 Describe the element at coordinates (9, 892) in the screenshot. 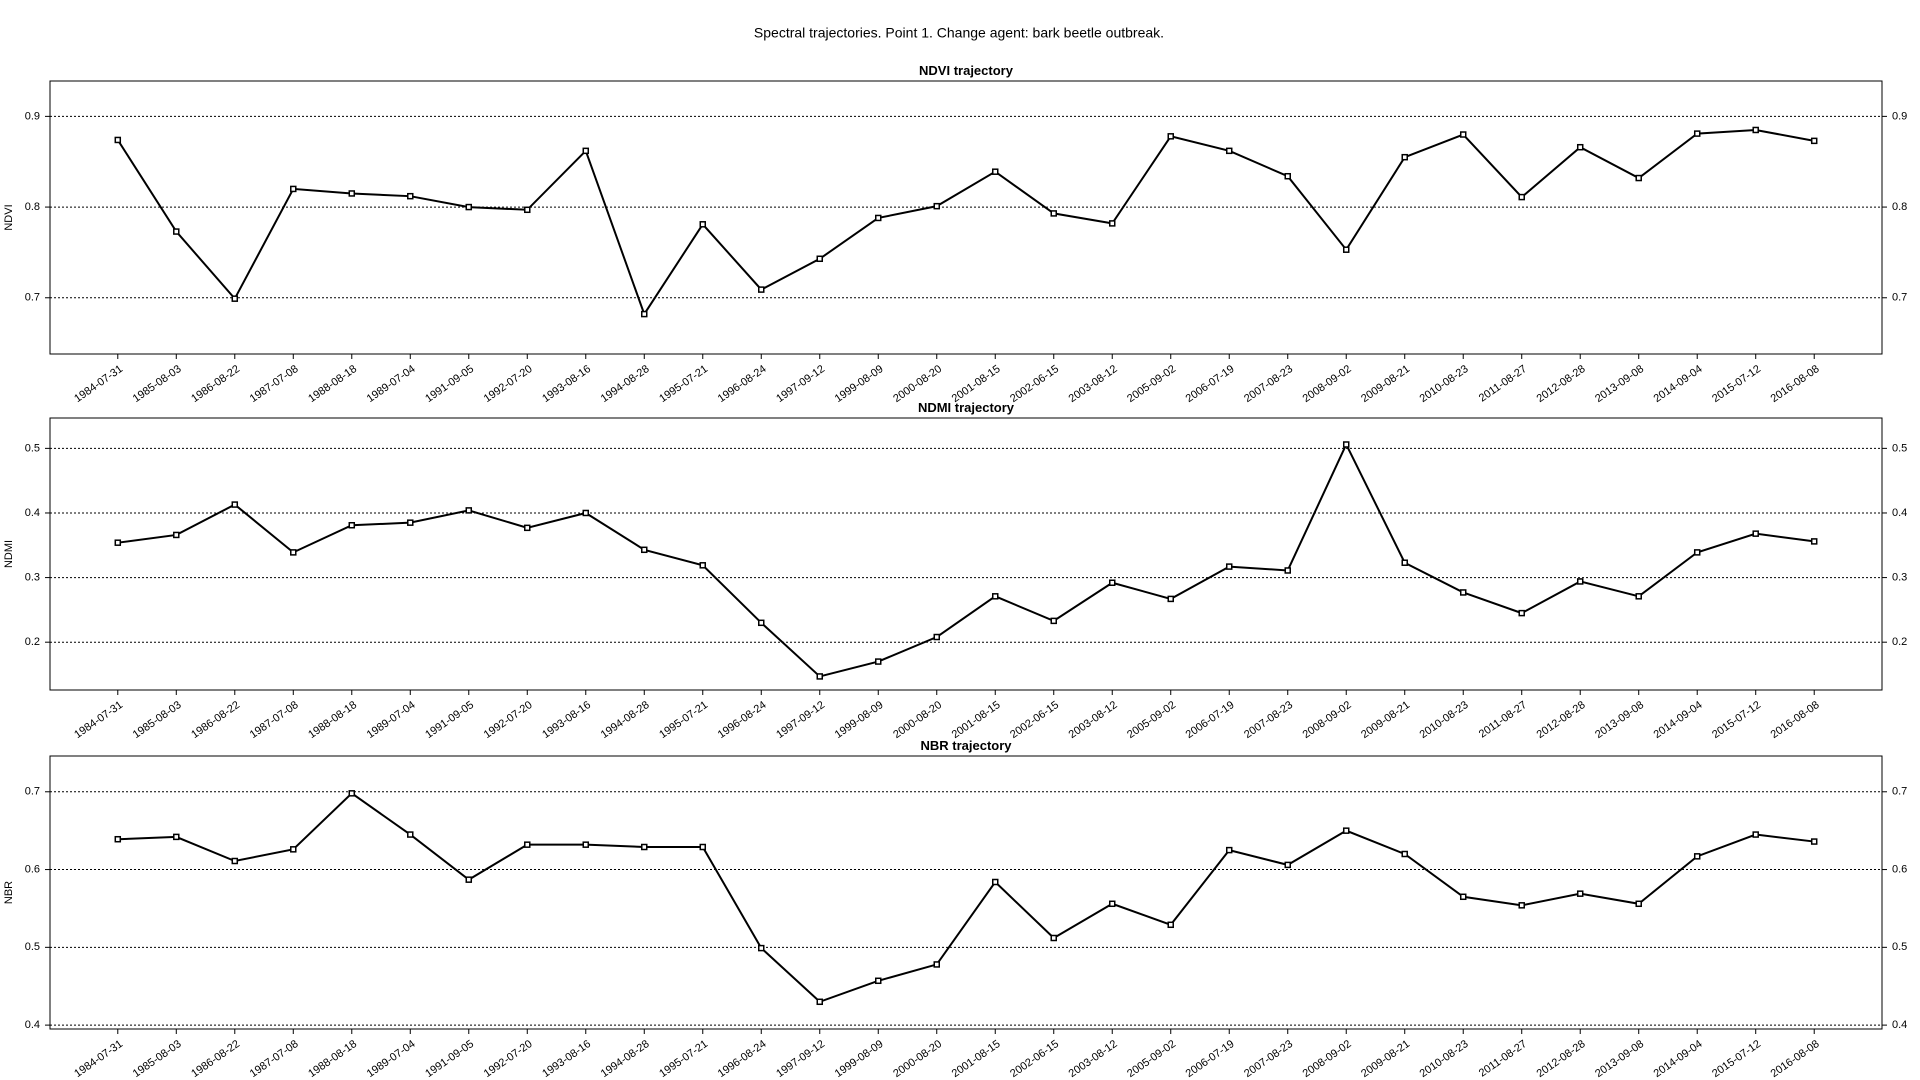

I see `y-axis-label: NBR` at that location.